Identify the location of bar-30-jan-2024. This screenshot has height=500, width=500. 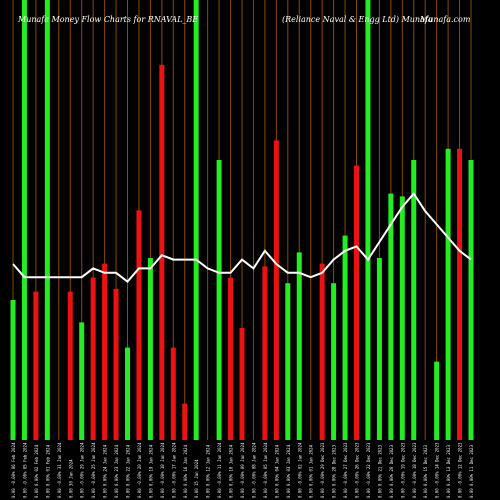
(70, 365).